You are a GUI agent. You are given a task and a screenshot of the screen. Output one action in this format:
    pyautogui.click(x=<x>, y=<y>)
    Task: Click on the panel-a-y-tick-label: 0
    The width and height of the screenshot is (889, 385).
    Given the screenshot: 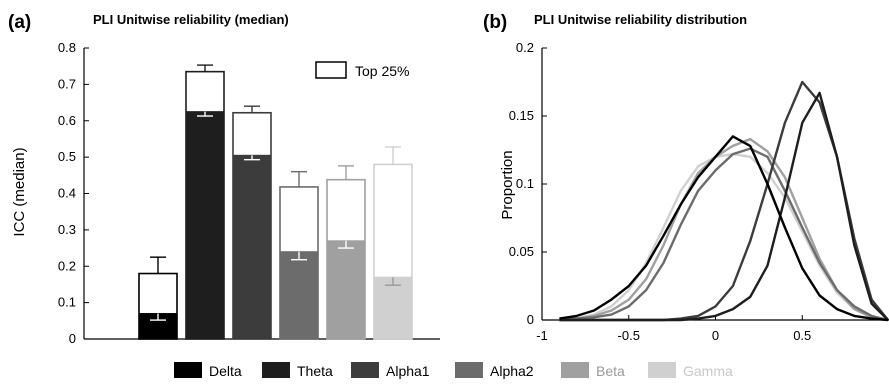 What is the action you would take?
    pyautogui.click(x=72, y=338)
    